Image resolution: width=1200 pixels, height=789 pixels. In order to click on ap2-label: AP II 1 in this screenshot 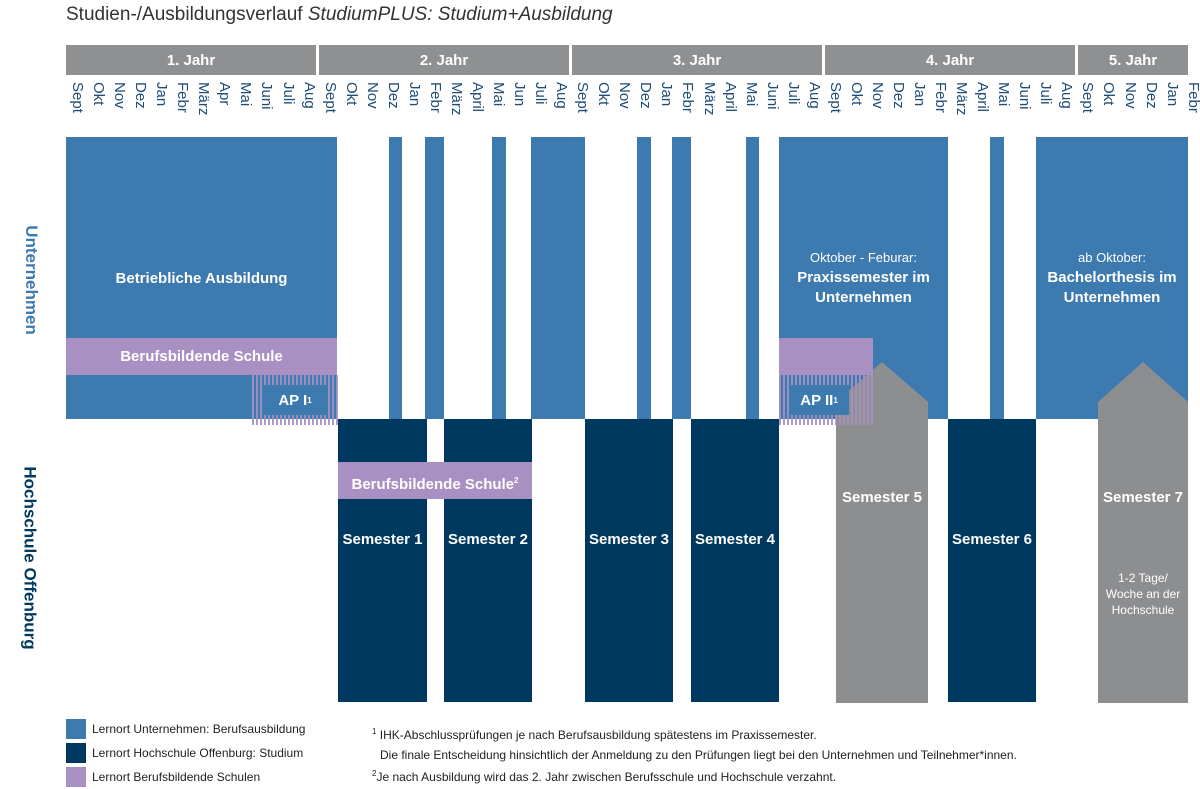, I will do `click(819, 400)`.